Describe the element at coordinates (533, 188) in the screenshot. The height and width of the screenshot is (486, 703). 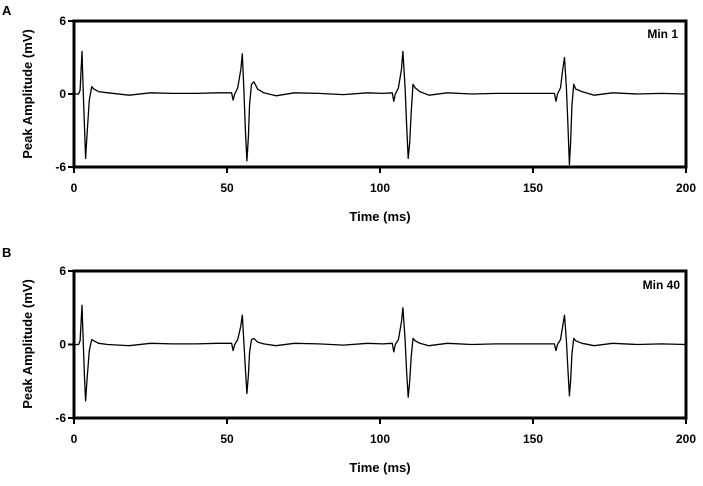
I see `x-tick-label-a: 150` at that location.